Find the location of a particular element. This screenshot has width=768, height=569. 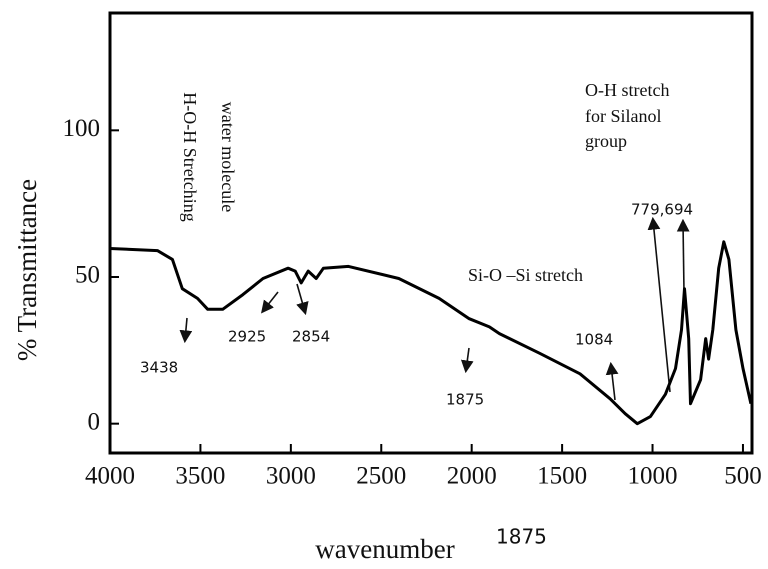

y-tick-label: 50 is located at coordinates (87, 275).